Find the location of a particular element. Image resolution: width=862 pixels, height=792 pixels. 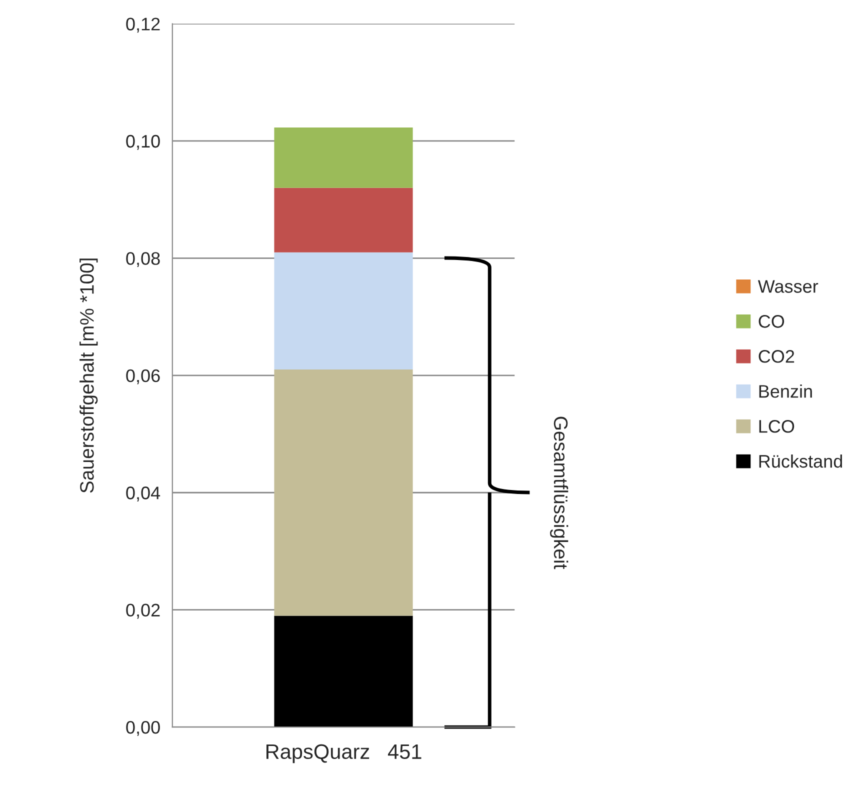

y-tick-label: 0,08 is located at coordinates (143, 260).